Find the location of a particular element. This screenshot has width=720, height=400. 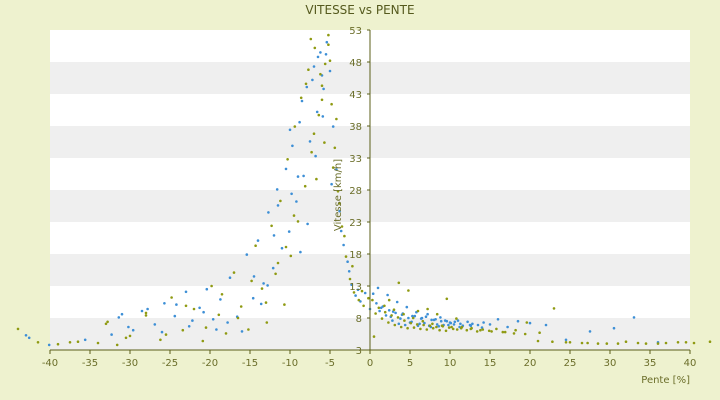

y-tick-label: 53 is located at coordinates (355, 31).